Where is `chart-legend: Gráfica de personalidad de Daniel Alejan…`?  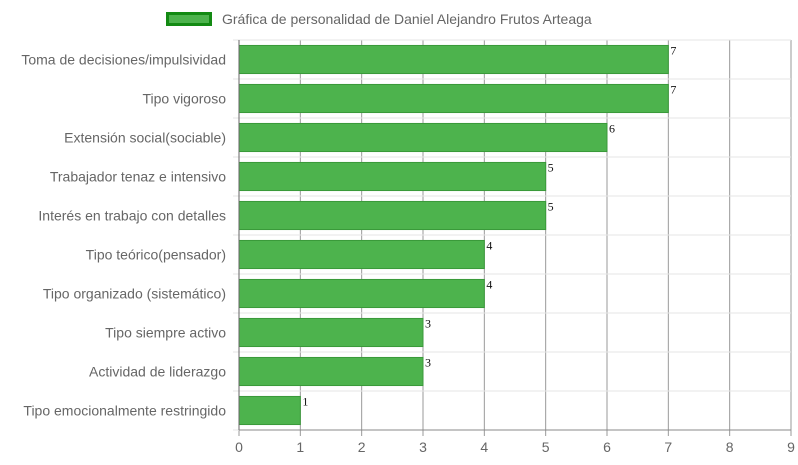 chart-legend: Gráfica de personalidad de Daniel Alejan… is located at coordinates (379, 19).